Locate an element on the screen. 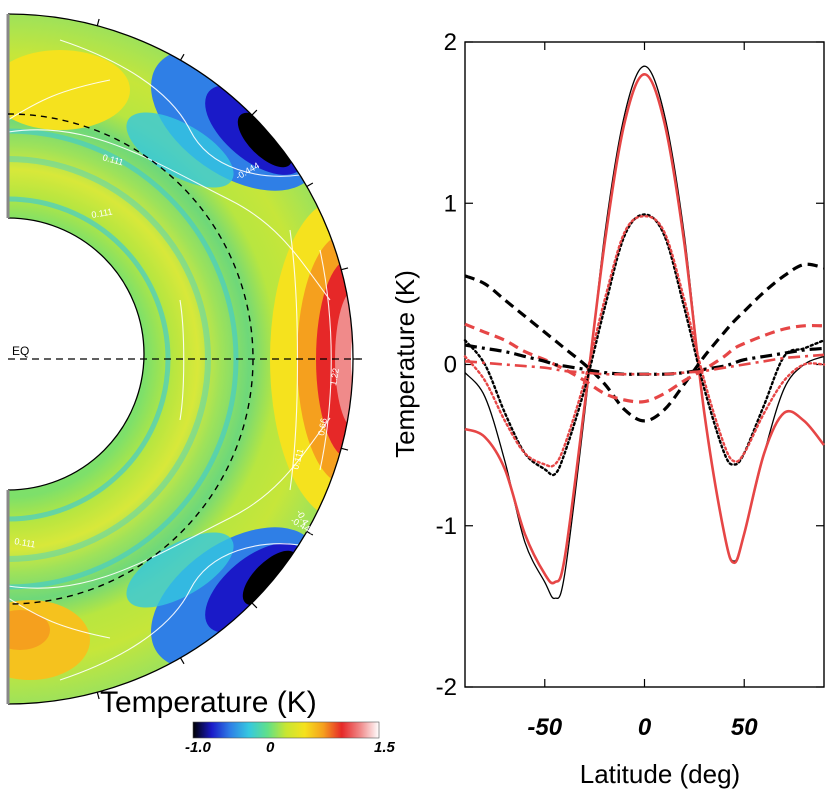  x-tick-label: -50 is located at coordinates (544, 727).